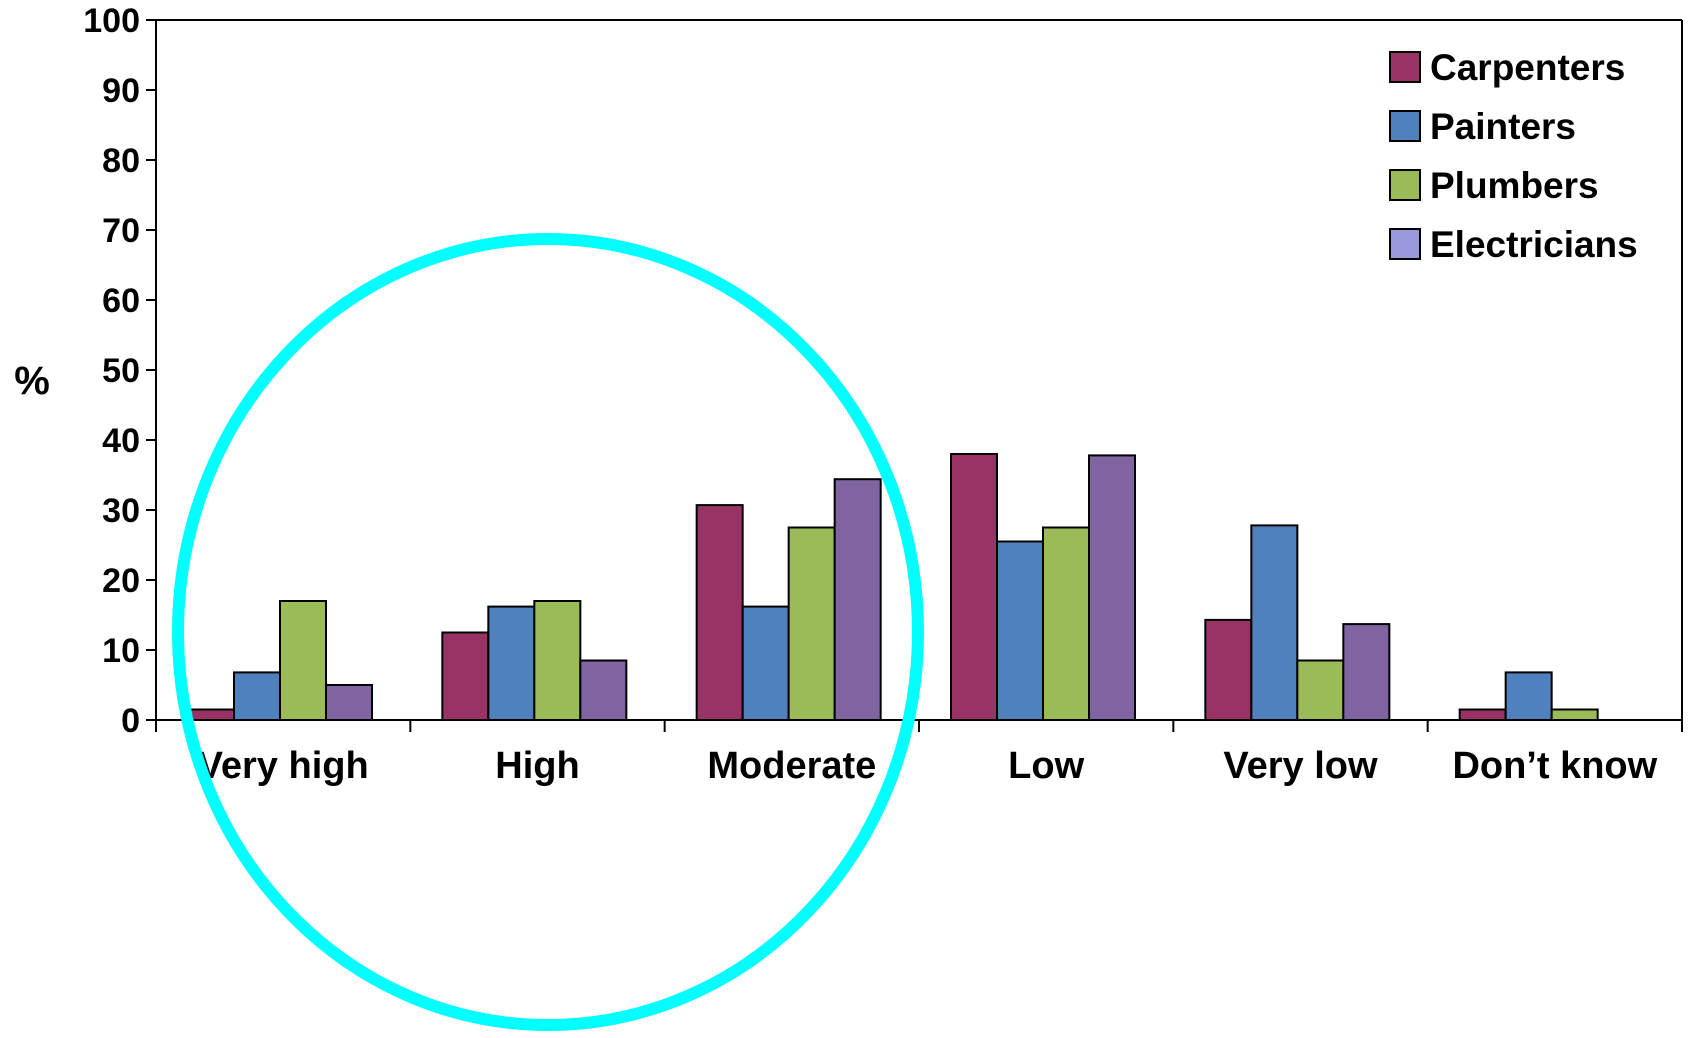  What do you see at coordinates (121, 371) in the screenshot?
I see `y-tick-label: 50` at bounding box center [121, 371].